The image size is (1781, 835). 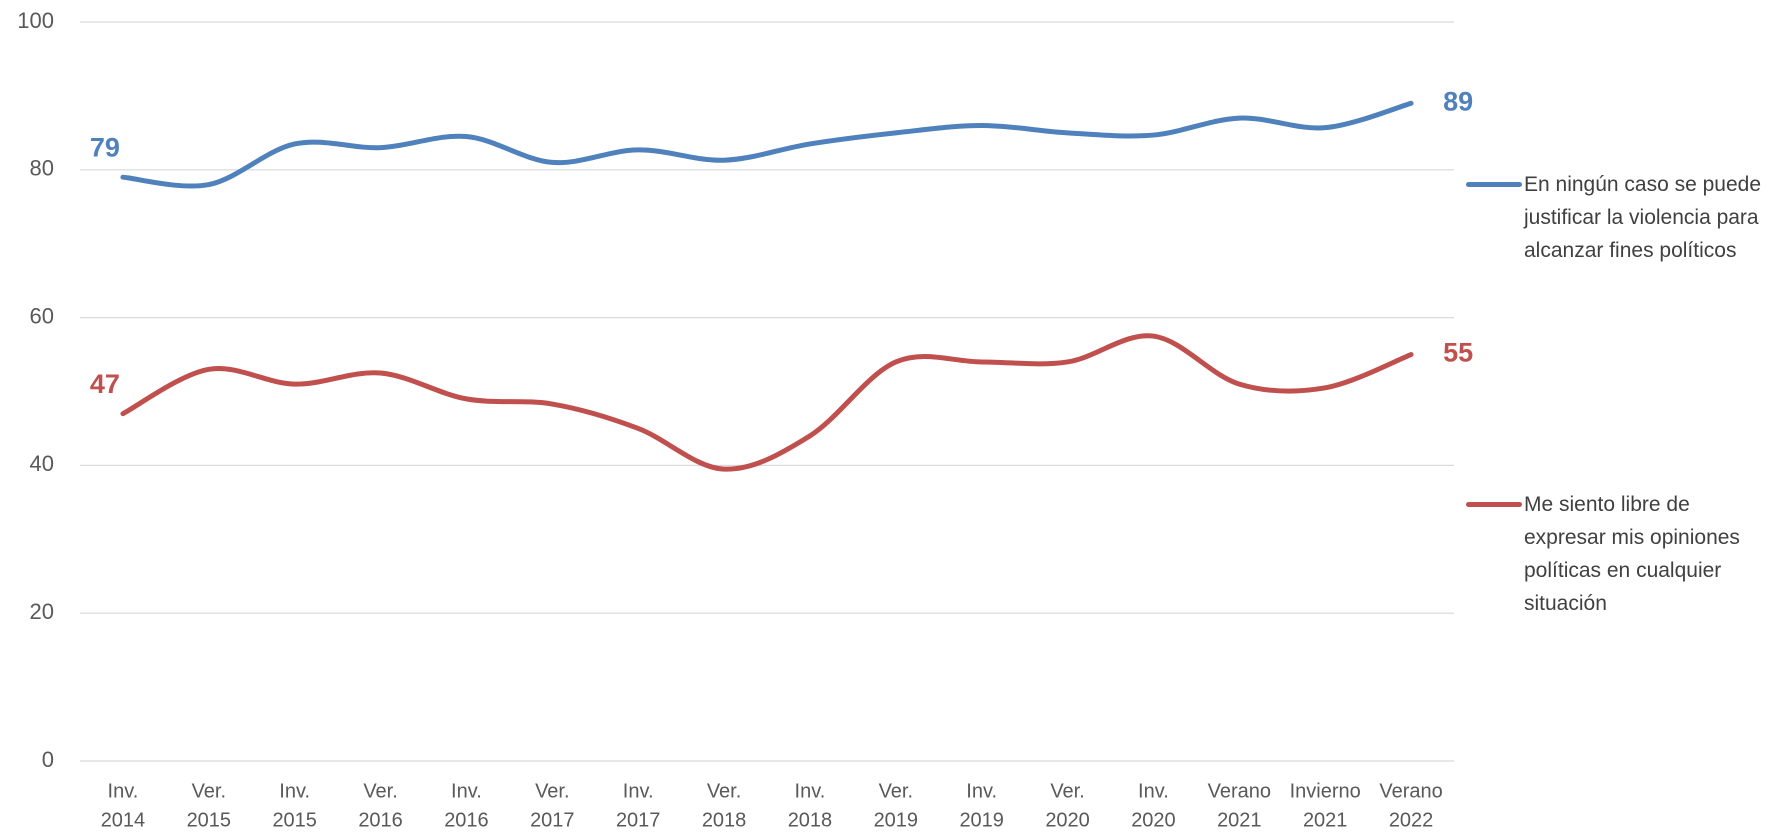 I want to click on x-tick-label: 2014, so click(x=123, y=819).